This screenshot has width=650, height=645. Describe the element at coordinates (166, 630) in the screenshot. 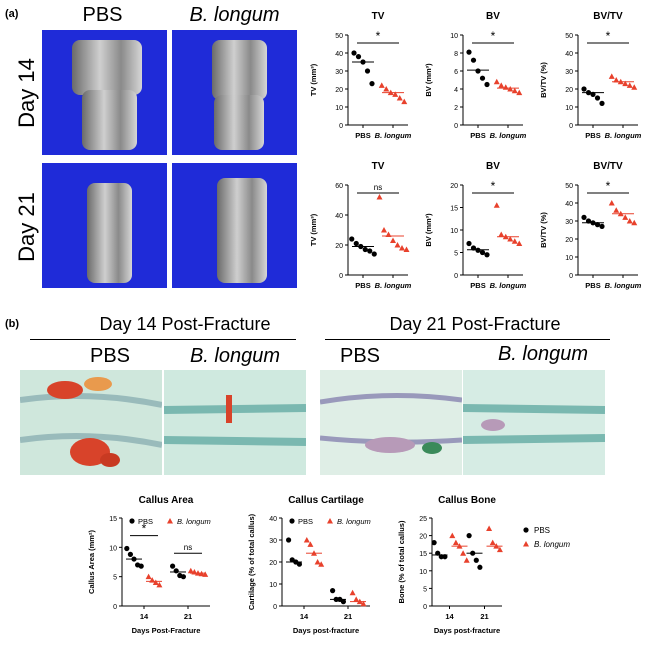

I see `x-axis-label: Days Post-Fracture` at that location.